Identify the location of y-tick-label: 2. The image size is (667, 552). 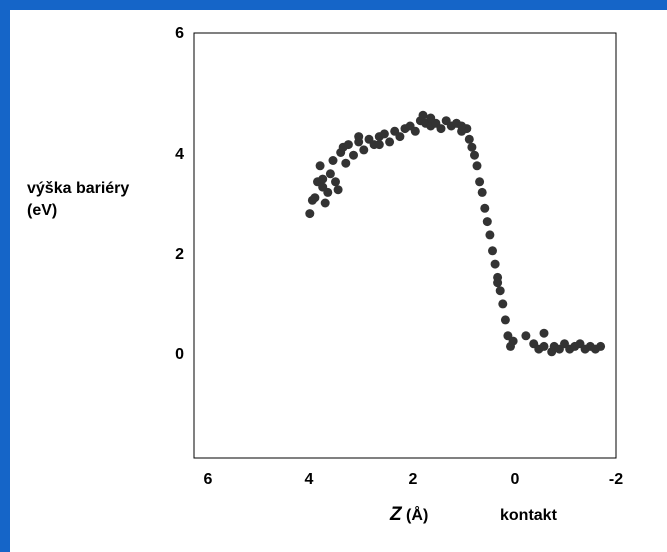
(179, 254).